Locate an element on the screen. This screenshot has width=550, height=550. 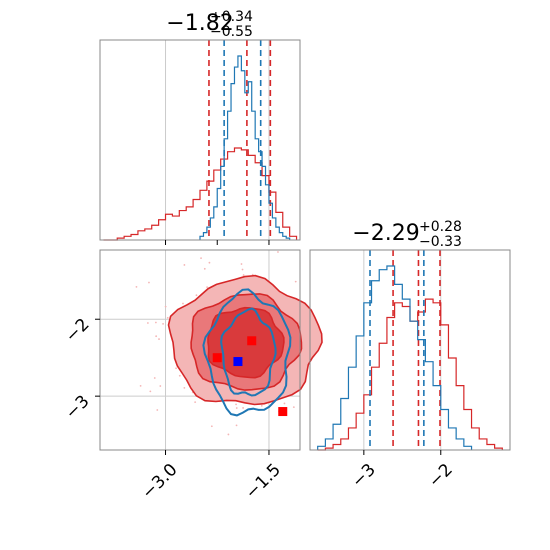
bottom-right-title: −2.29 is located at coordinates (385, 233).